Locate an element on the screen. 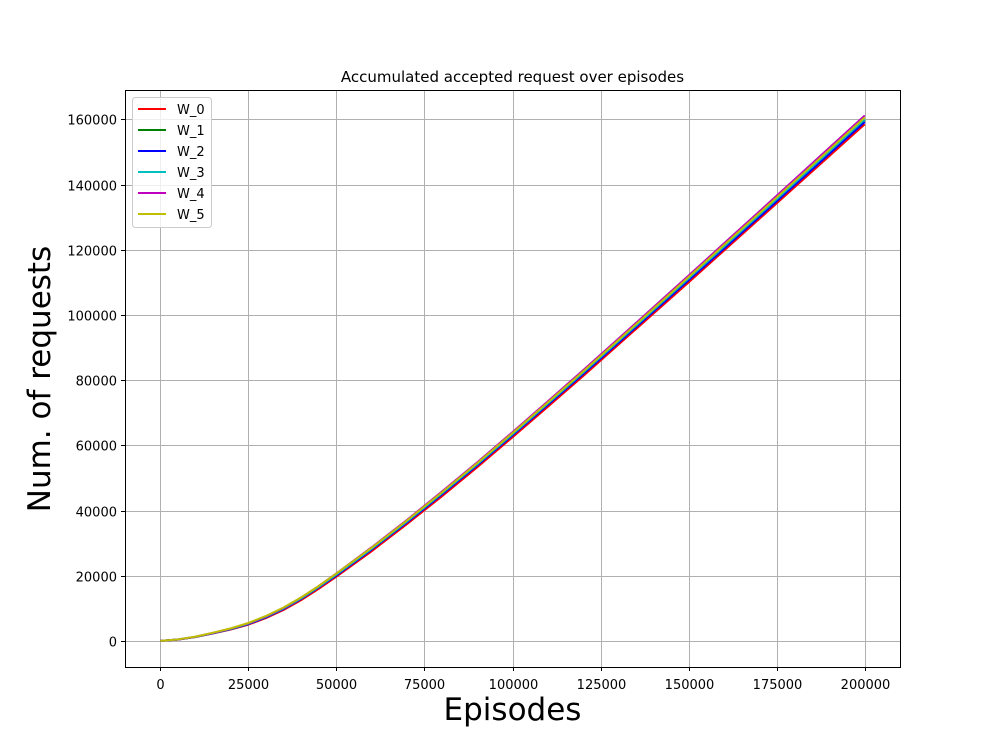 The height and width of the screenshot is (750, 1000). x-tick-label: 125000 is located at coordinates (602, 685).